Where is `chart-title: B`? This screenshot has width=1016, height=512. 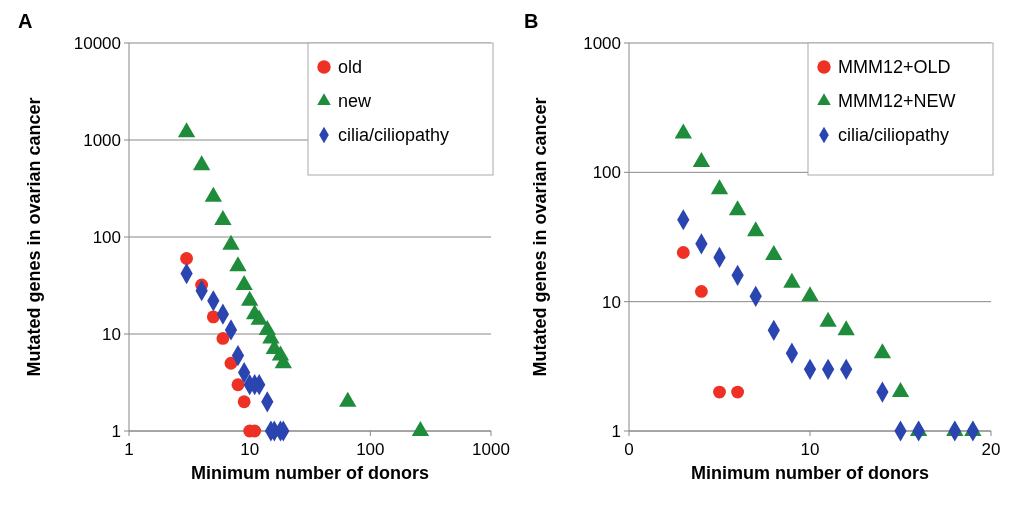
chart-title: B is located at coordinates (531, 21).